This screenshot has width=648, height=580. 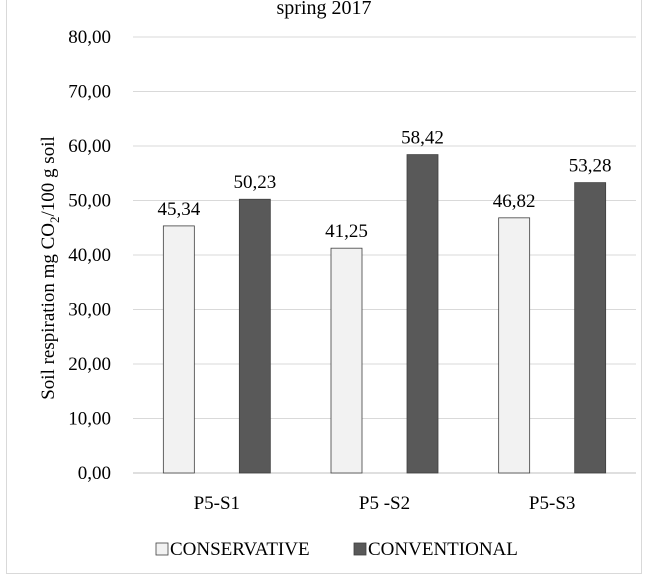 What do you see at coordinates (94, 473) in the screenshot?
I see `y-tick-label: 0,00` at bounding box center [94, 473].